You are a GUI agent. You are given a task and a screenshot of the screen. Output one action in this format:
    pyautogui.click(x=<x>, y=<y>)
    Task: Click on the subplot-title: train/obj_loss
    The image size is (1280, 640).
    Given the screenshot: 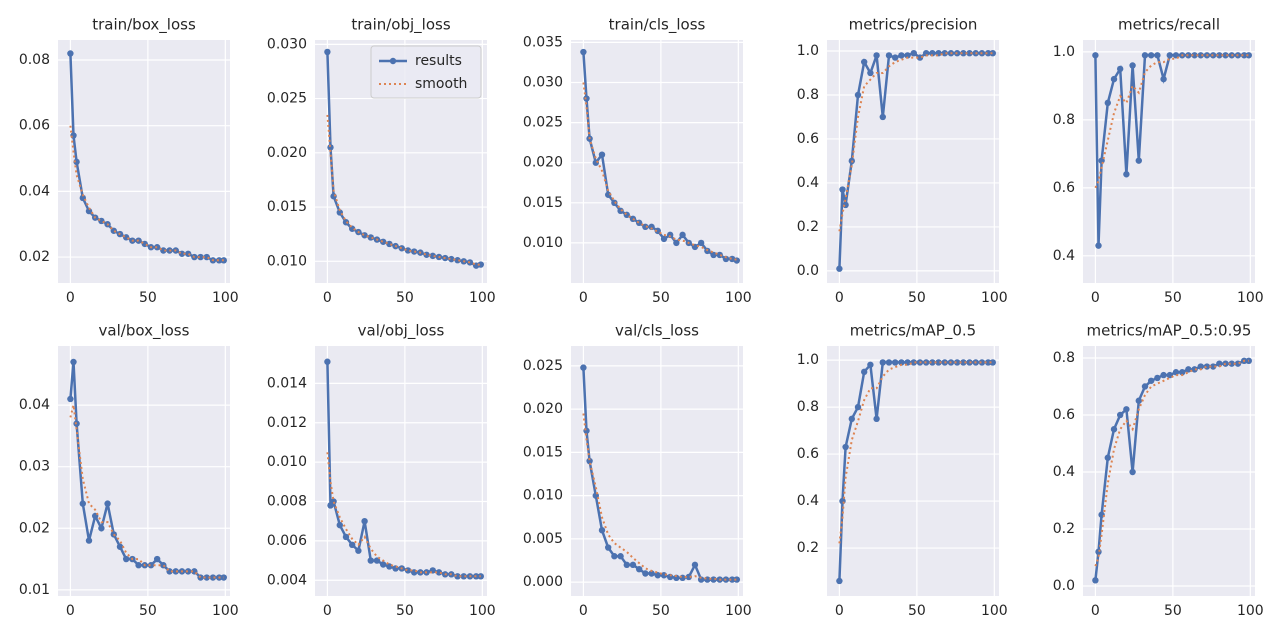 What is the action you would take?
    pyautogui.click(x=400, y=25)
    